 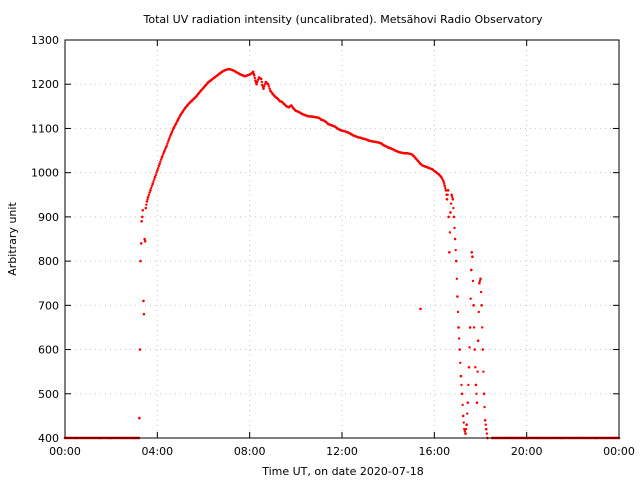 What do you see at coordinates (48, 350) in the screenshot?
I see `y-tick-label: 600` at bounding box center [48, 350].